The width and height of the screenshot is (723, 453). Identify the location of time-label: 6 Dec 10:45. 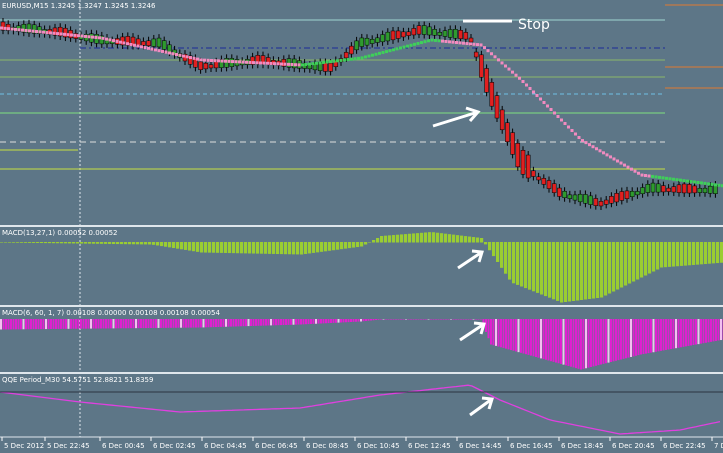
(378, 446).